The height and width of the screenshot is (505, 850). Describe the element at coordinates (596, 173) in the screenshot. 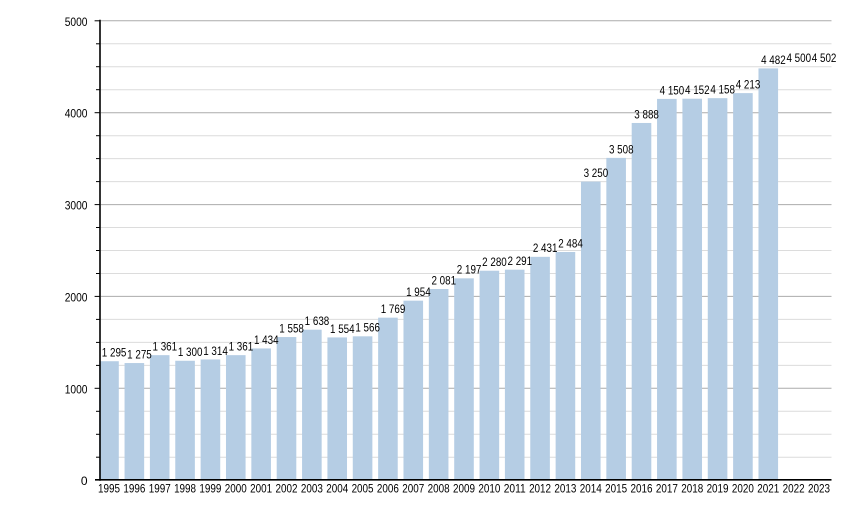

I see `svg-text: 3 250` at that location.